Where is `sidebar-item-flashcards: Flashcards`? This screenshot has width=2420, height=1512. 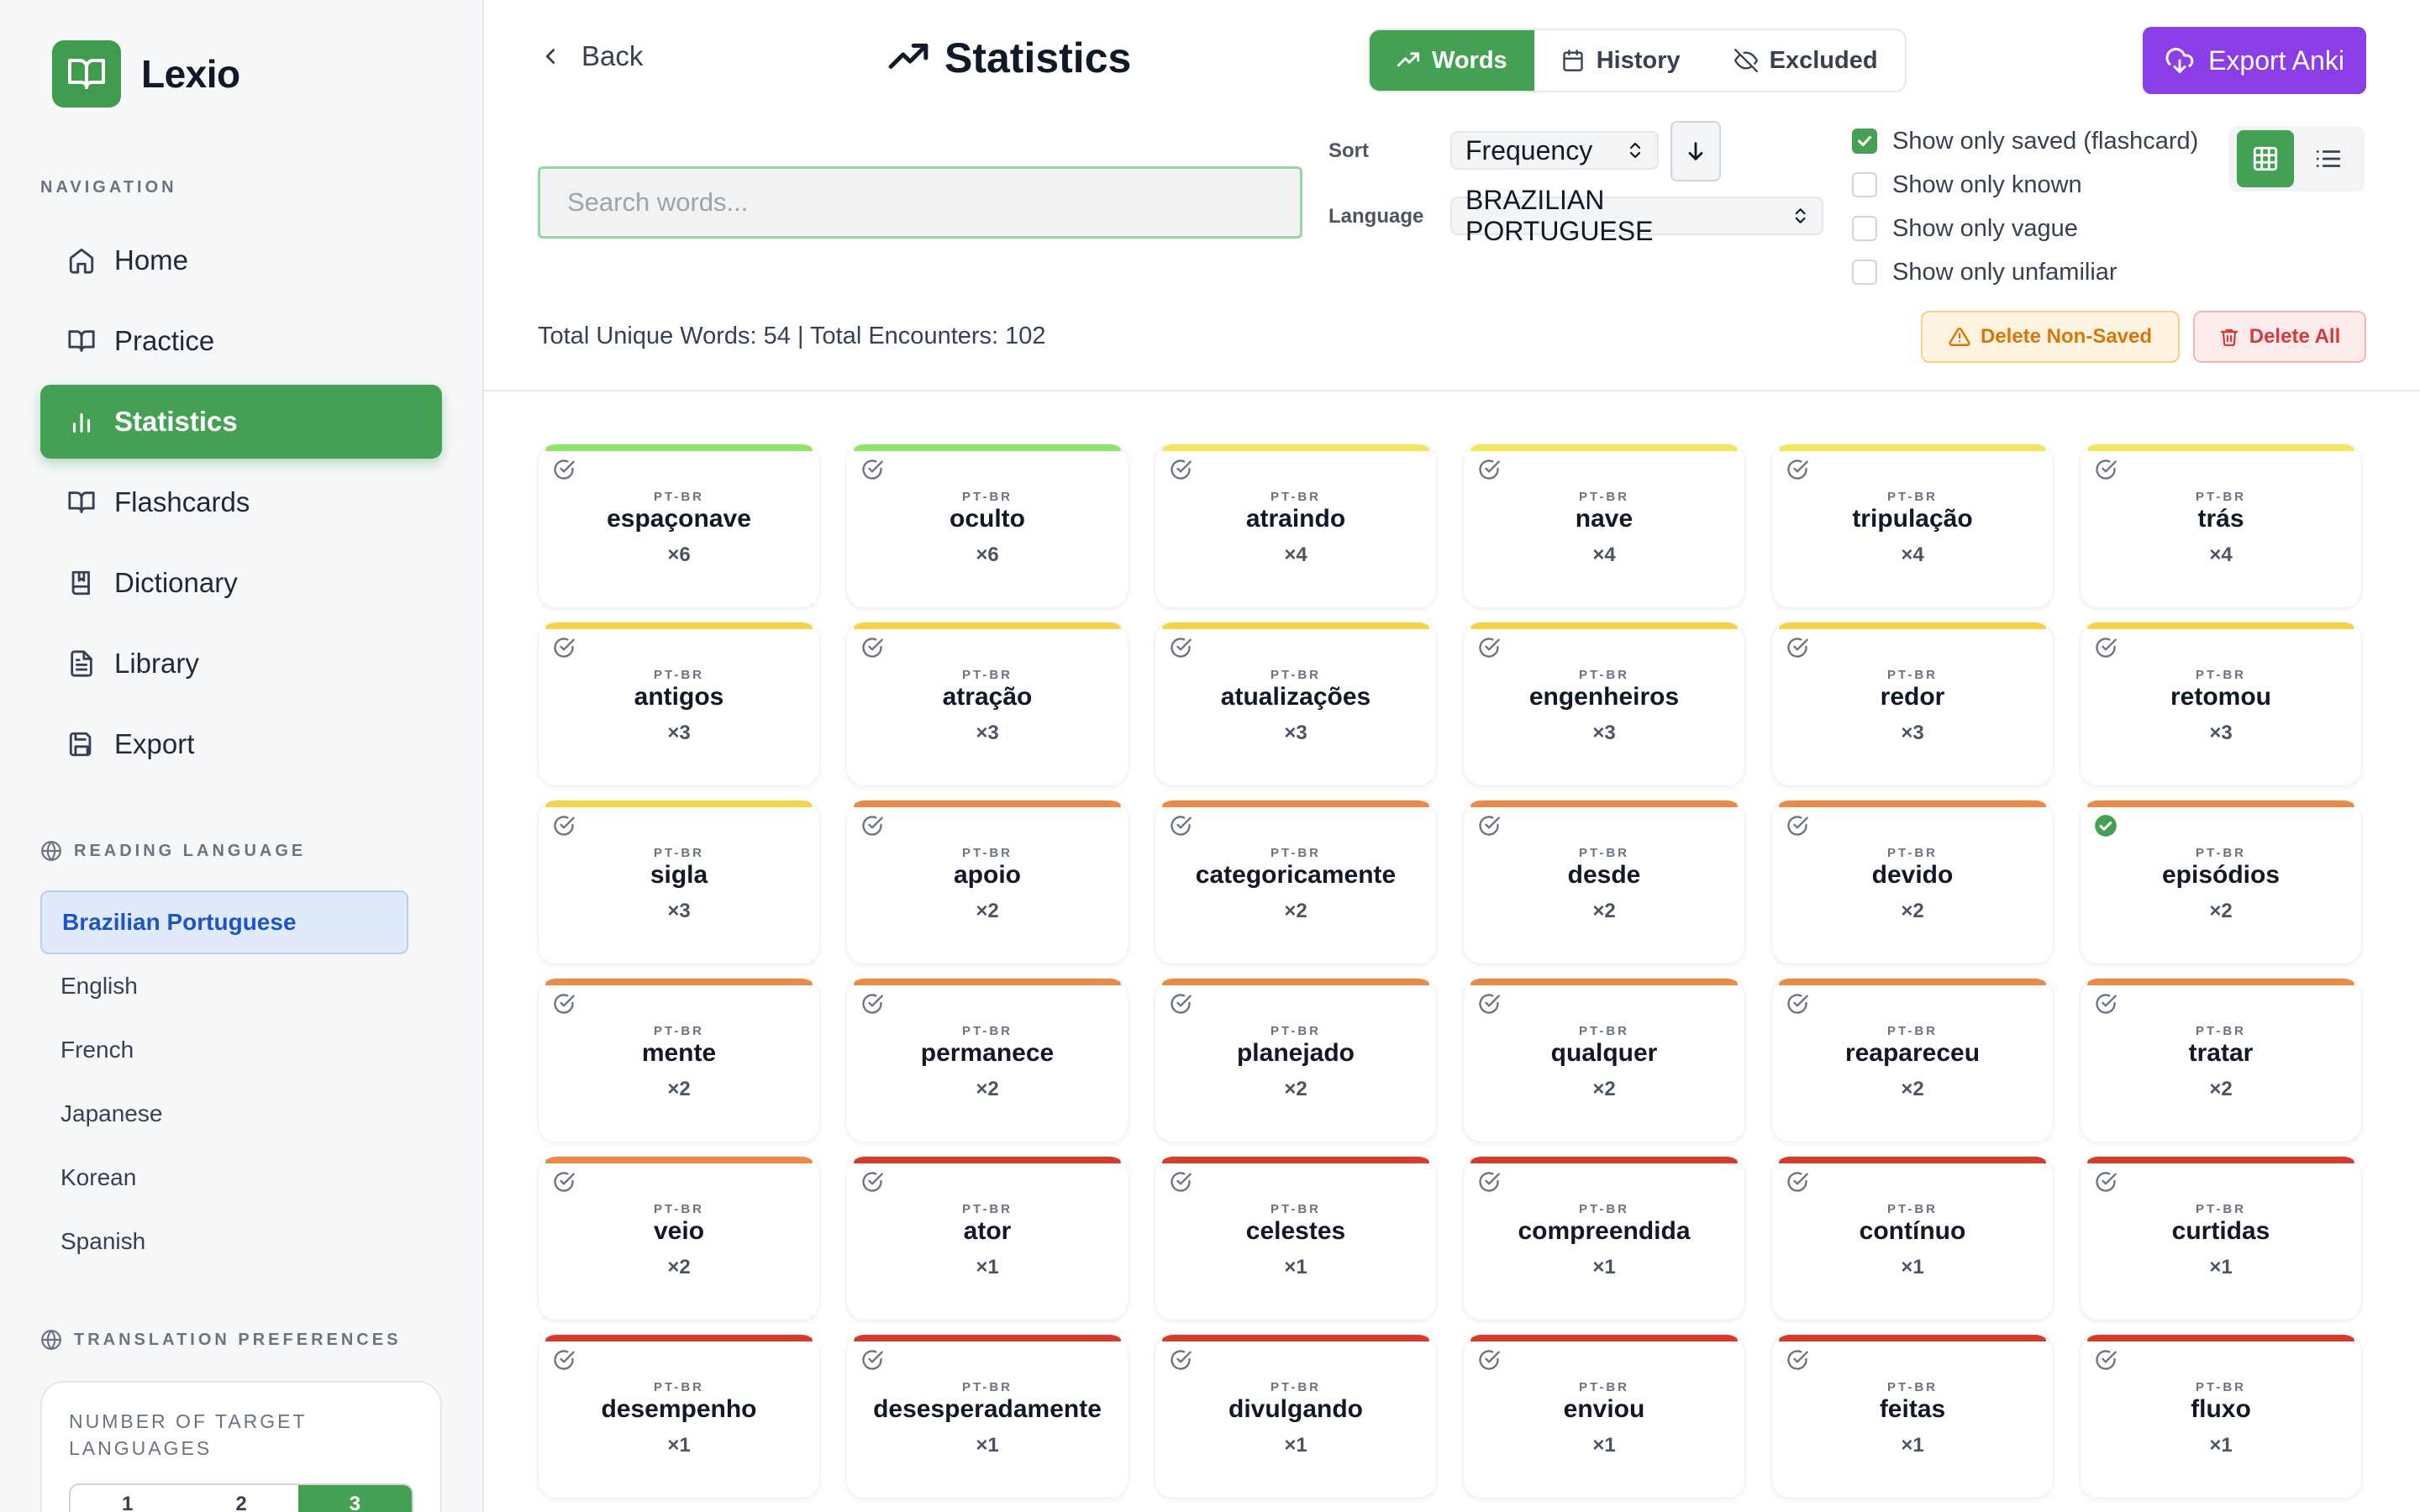 sidebar-item-flashcards: Flashcards is located at coordinates (241, 502).